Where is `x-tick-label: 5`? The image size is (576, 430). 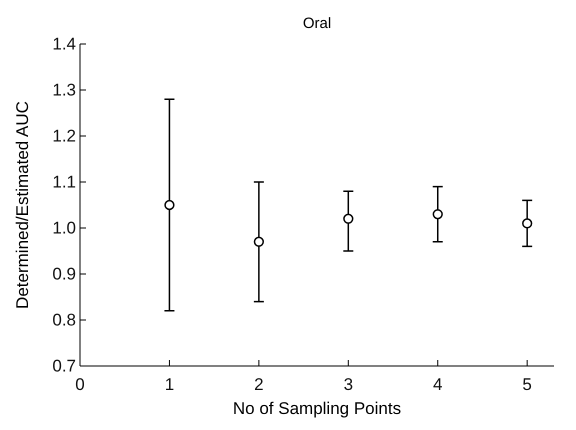
x-tick-label: 5 is located at coordinates (527, 384).